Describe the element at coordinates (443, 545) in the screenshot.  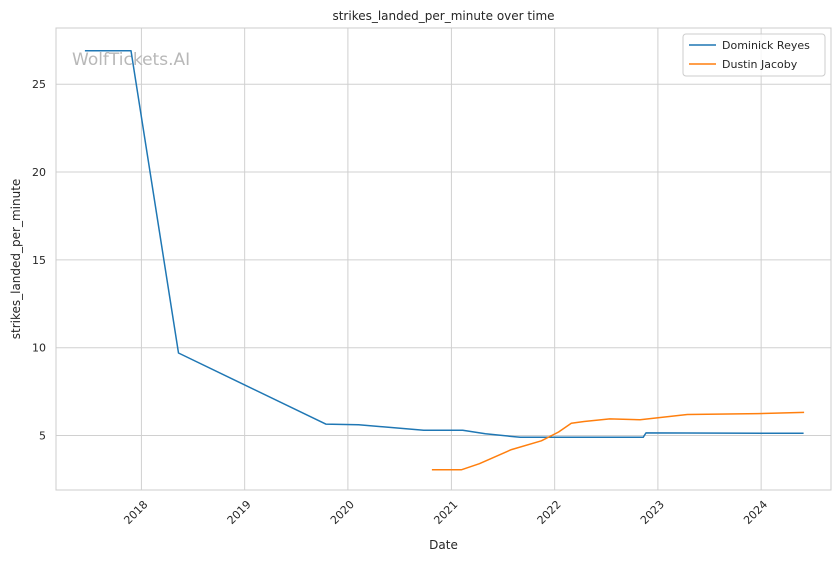
I see `x-axis-label: Date` at that location.